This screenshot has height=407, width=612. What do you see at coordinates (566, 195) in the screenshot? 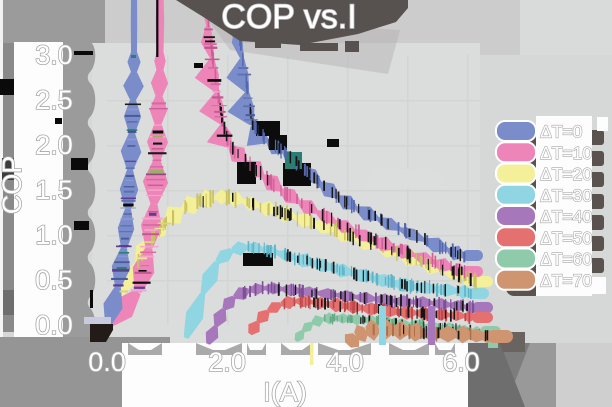
I see `svg-text: ΔT=30` at bounding box center [566, 195].